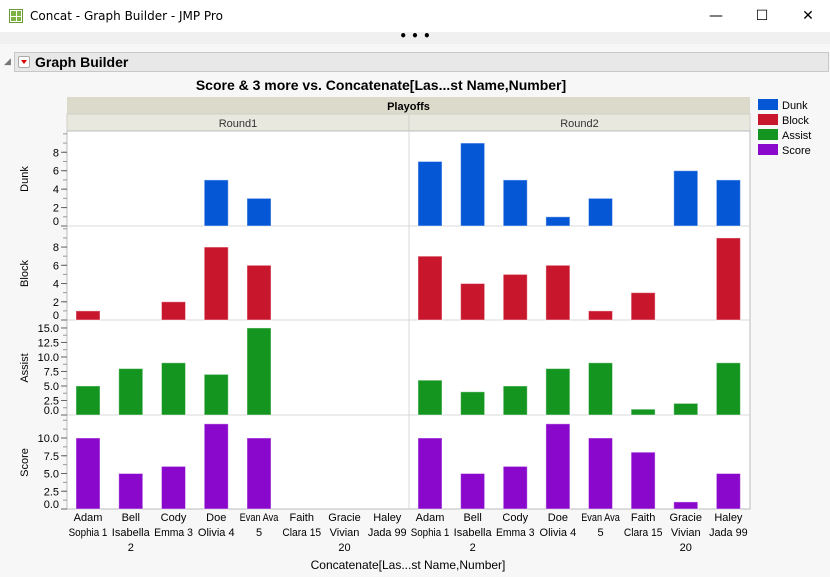 This screenshot has height=577, width=830. Describe the element at coordinates (56, 222) in the screenshot. I see `y-tick-label-dunk: 0` at that location.